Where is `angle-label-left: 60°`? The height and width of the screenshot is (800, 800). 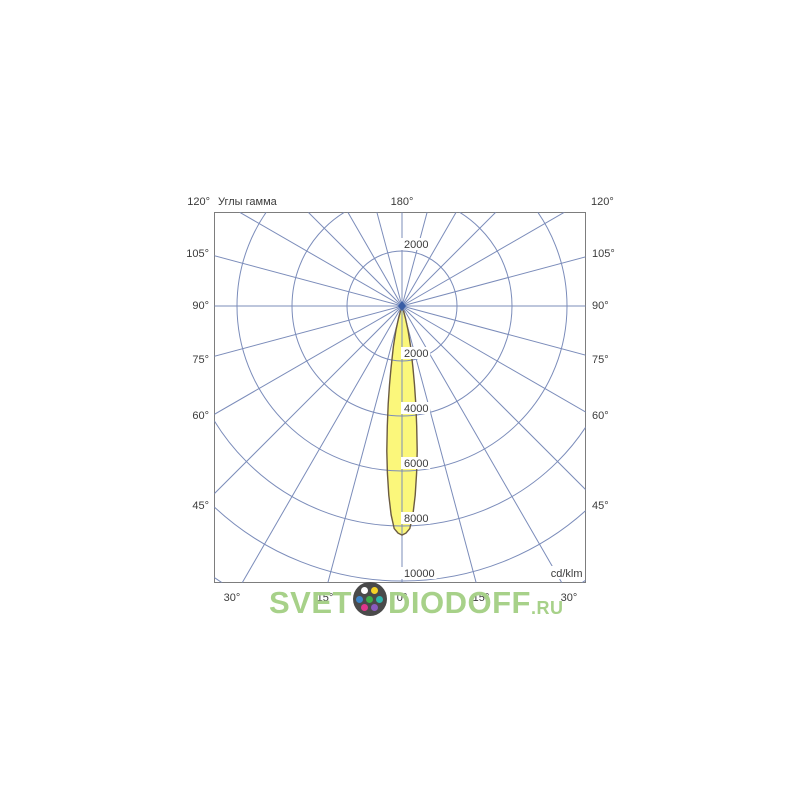 angle-label-left: 60° is located at coordinates (200, 416).